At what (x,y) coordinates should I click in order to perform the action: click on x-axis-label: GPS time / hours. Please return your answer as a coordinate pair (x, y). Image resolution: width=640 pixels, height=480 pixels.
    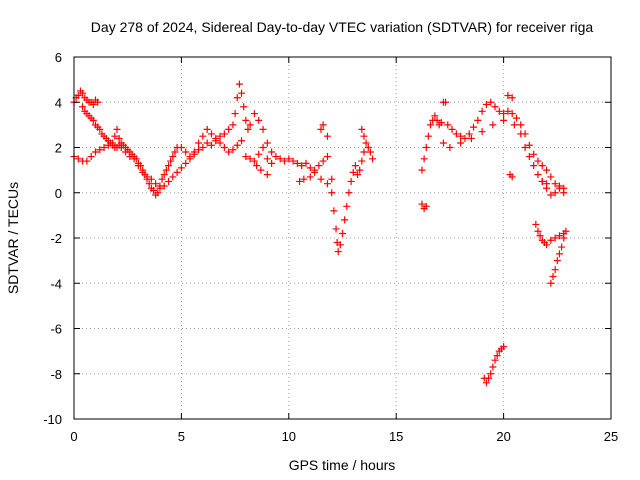
    Looking at the image, I should click on (342, 465).